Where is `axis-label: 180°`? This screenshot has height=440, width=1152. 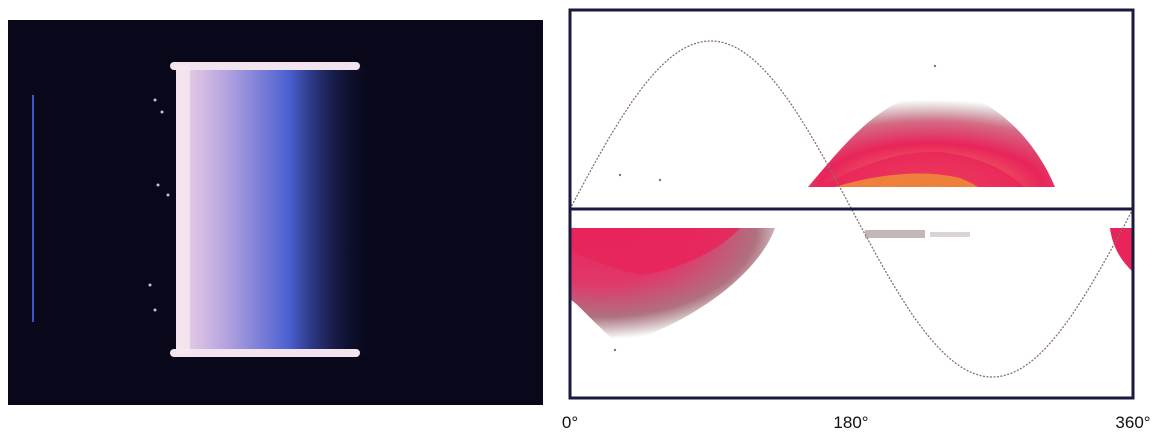 axis-label: 180° is located at coordinates (850, 422).